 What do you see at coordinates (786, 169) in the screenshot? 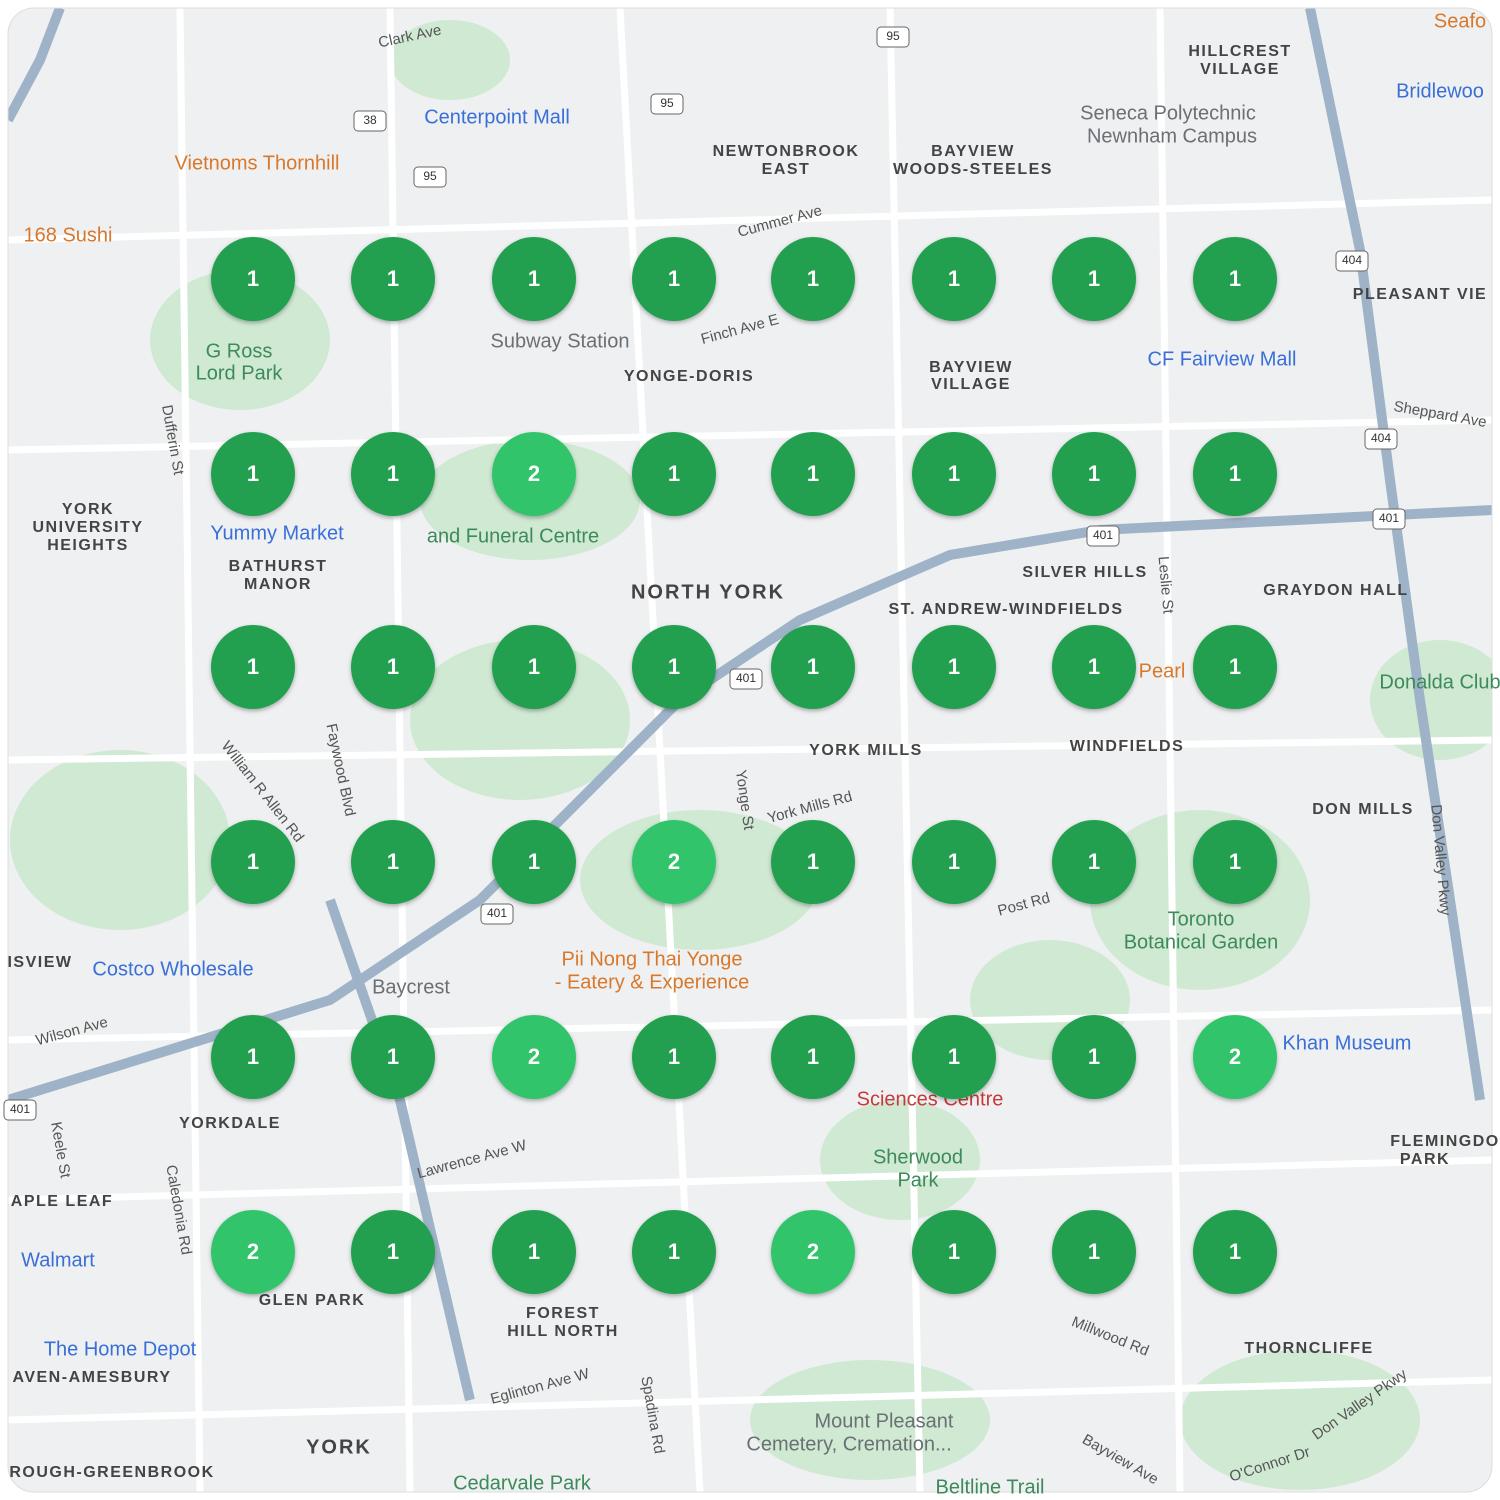
I see `map-label: EAST` at bounding box center [786, 169].